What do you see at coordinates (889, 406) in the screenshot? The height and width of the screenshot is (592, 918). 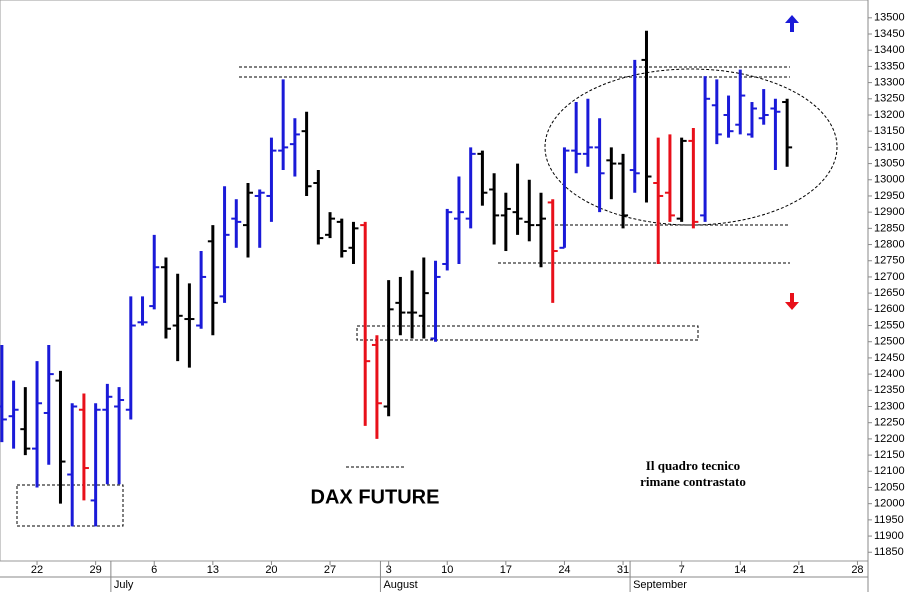 I see `y-tick-label: 12300` at bounding box center [889, 406].